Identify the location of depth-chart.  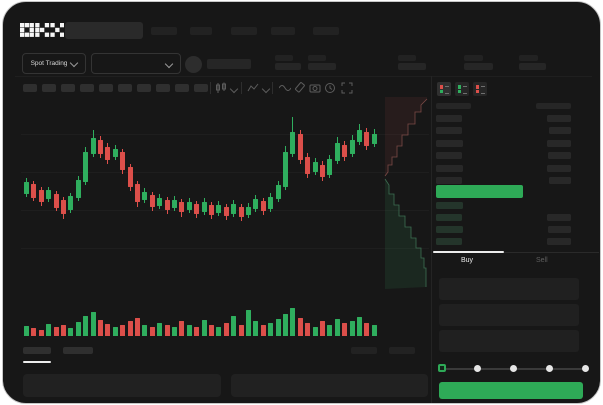
(406, 193).